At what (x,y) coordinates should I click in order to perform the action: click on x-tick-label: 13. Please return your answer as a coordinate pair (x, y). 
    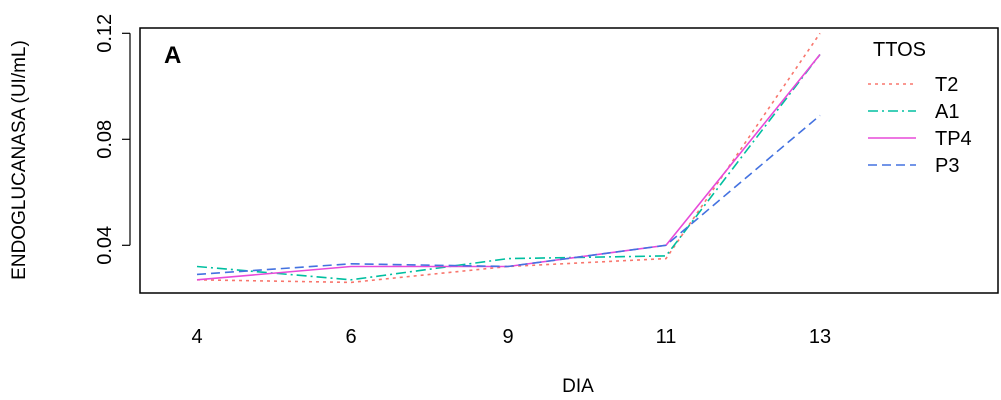
    Looking at the image, I should click on (820, 337).